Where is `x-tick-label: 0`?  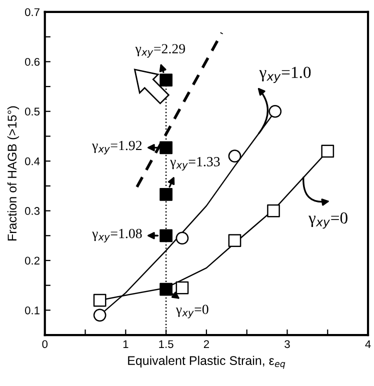 x-tick-label: 0 is located at coordinates (45, 344).